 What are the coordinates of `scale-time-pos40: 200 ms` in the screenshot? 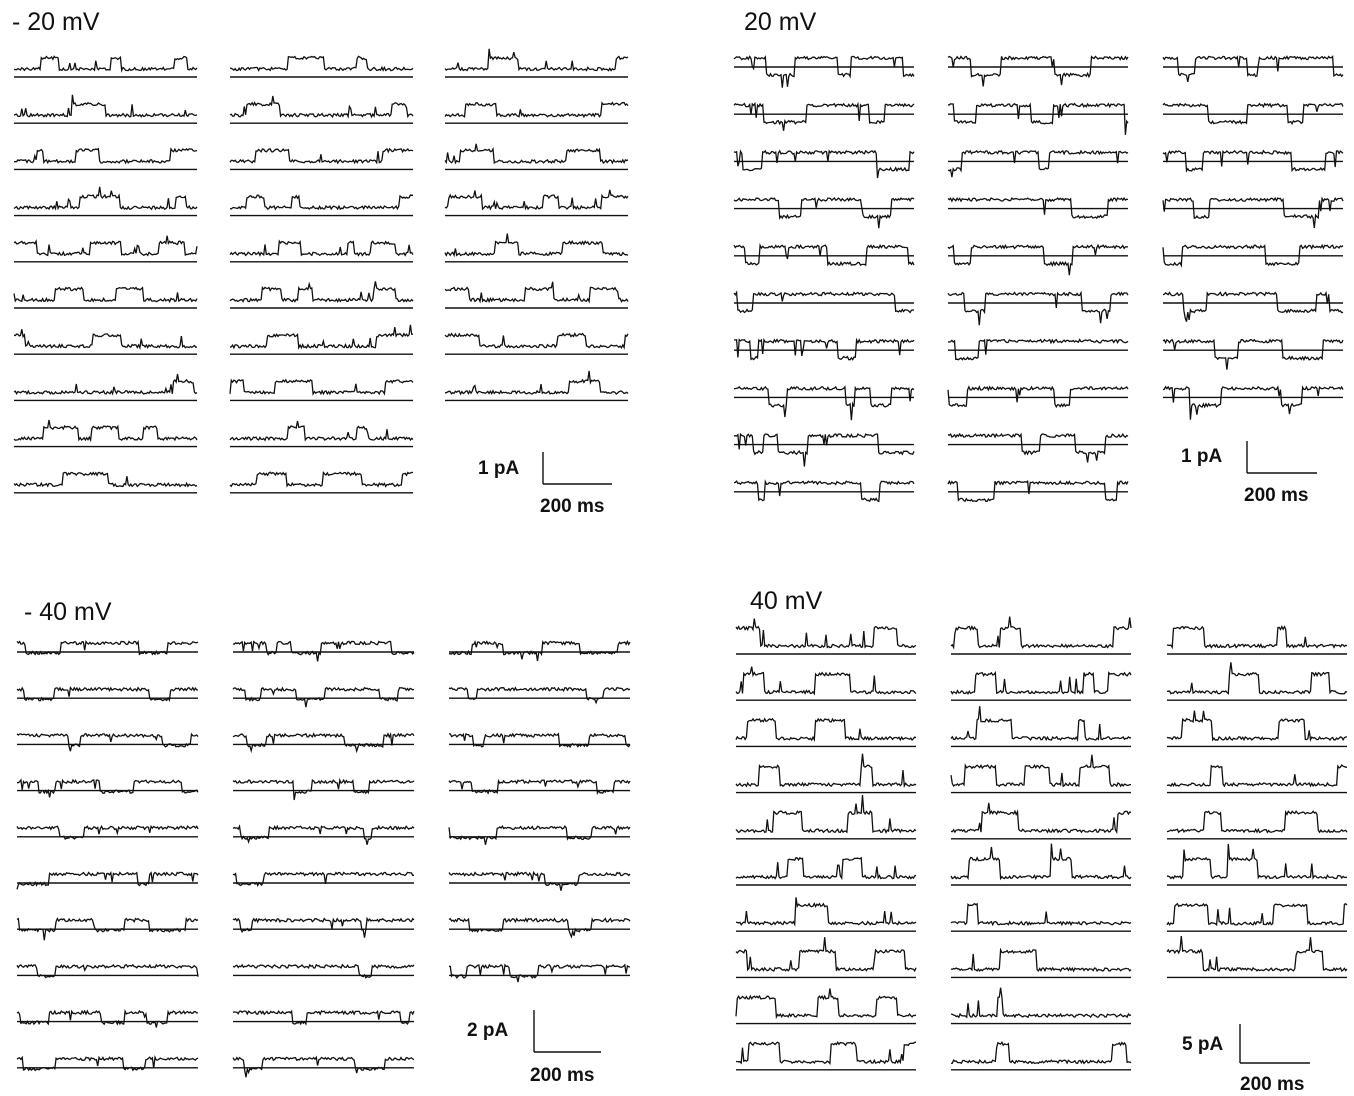 It's located at (1272, 1084).